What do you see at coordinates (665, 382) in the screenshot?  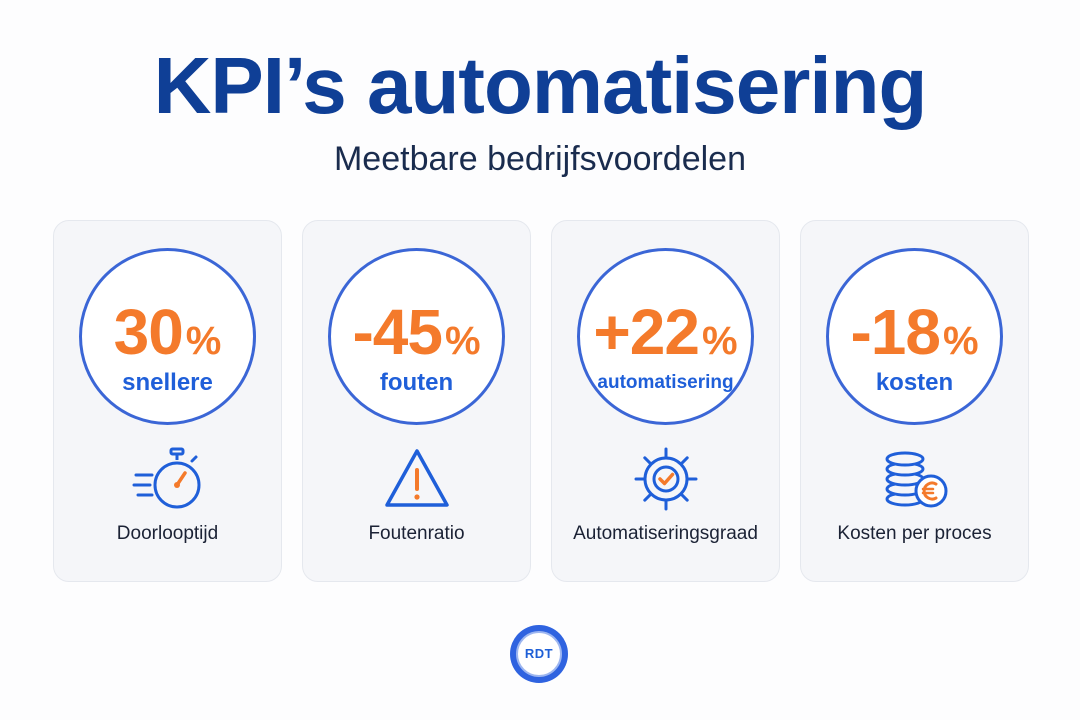 I see `kpi-sublabel: automatisering` at bounding box center [665, 382].